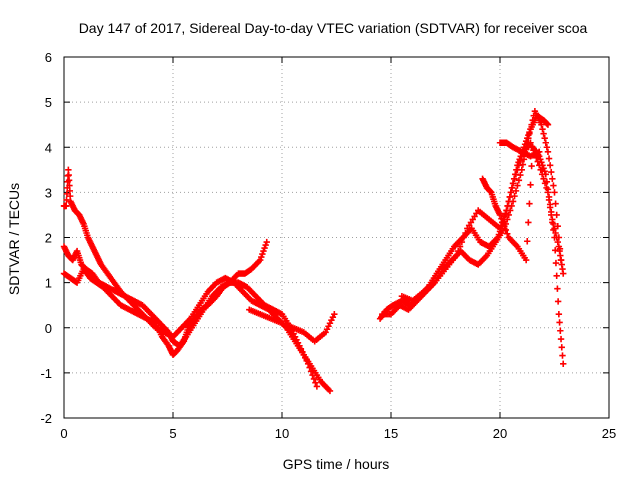 Image resolution: width=640 pixels, height=480 pixels. Describe the element at coordinates (14, 239) in the screenshot. I see `y-axis-label: SDTVAR / TECUs` at that location.